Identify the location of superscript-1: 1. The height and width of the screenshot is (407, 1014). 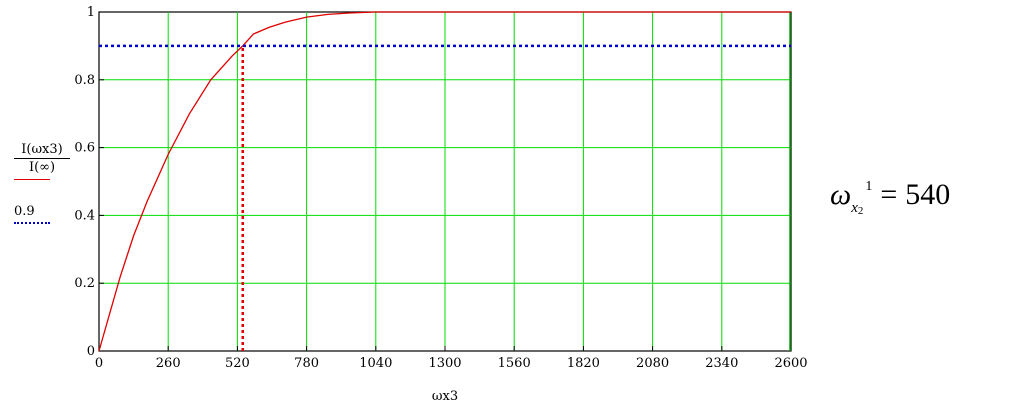
(869, 186).